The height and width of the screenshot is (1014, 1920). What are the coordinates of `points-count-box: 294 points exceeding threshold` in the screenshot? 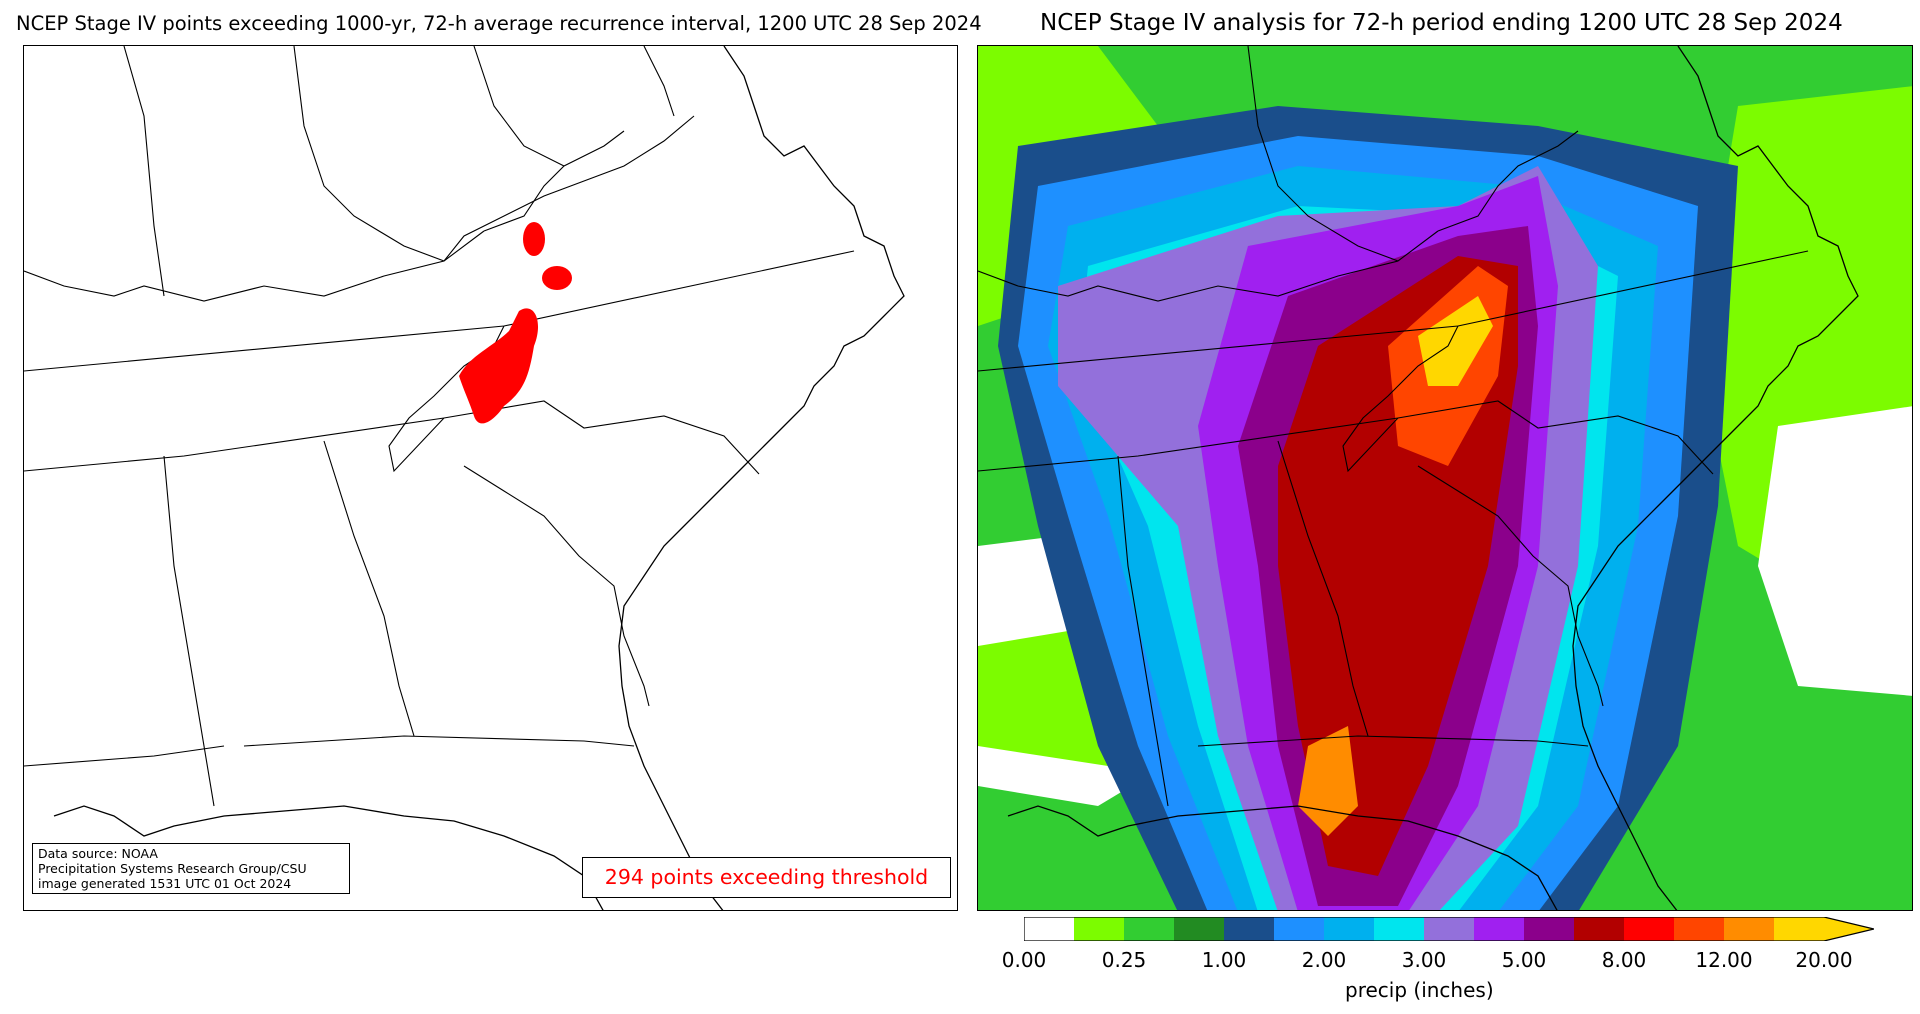 It's located at (766, 877).